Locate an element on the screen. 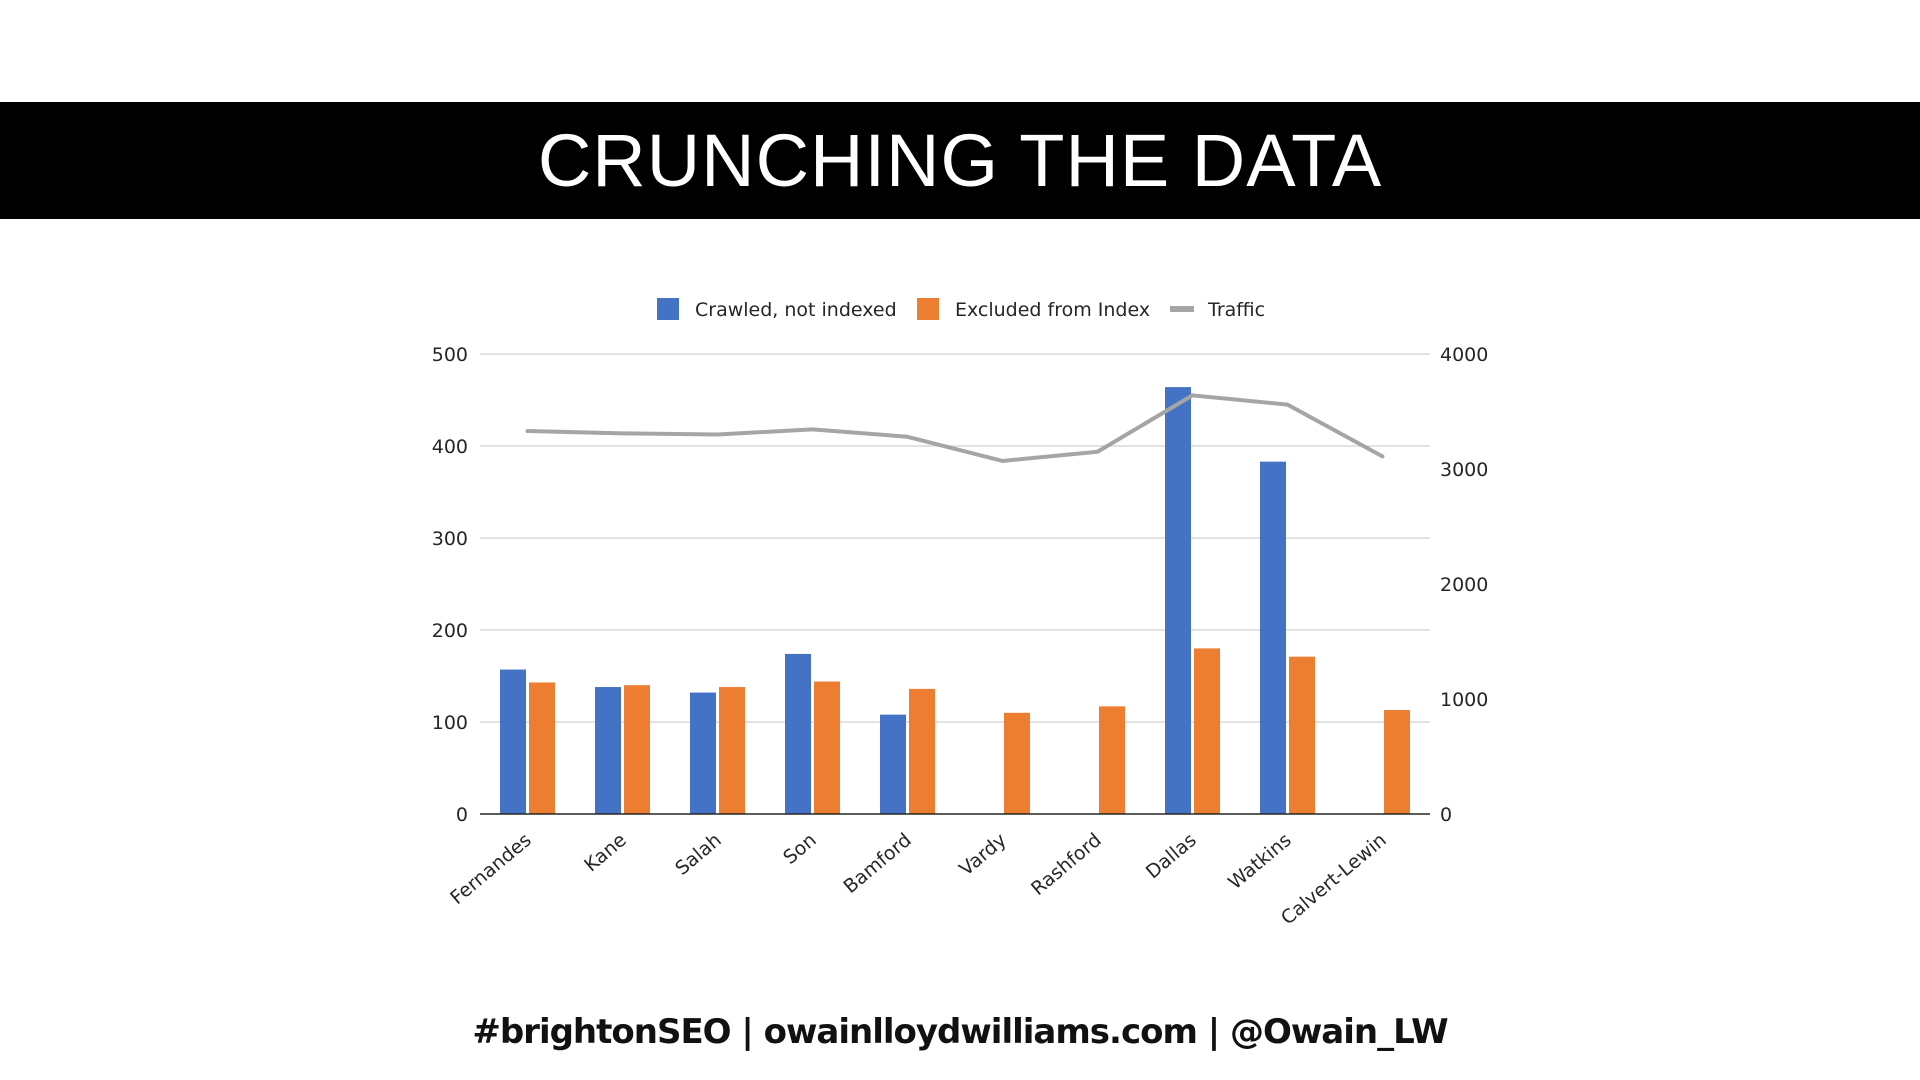 This screenshot has height=1080, width=1920. traffic-series-line is located at coordinates (955, 428).